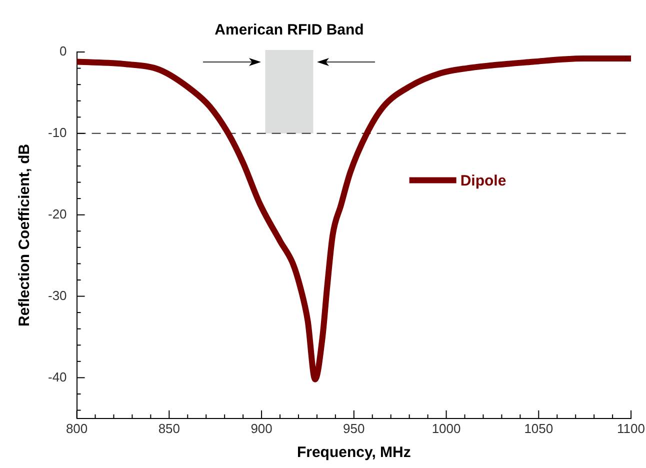 This screenshot has height=468, width=646. What do you see at coordinates (25, 235) in the screenshot?
I see `y-axis-title: Reflection Coefficient, dB` at bounding box center [25, 235].